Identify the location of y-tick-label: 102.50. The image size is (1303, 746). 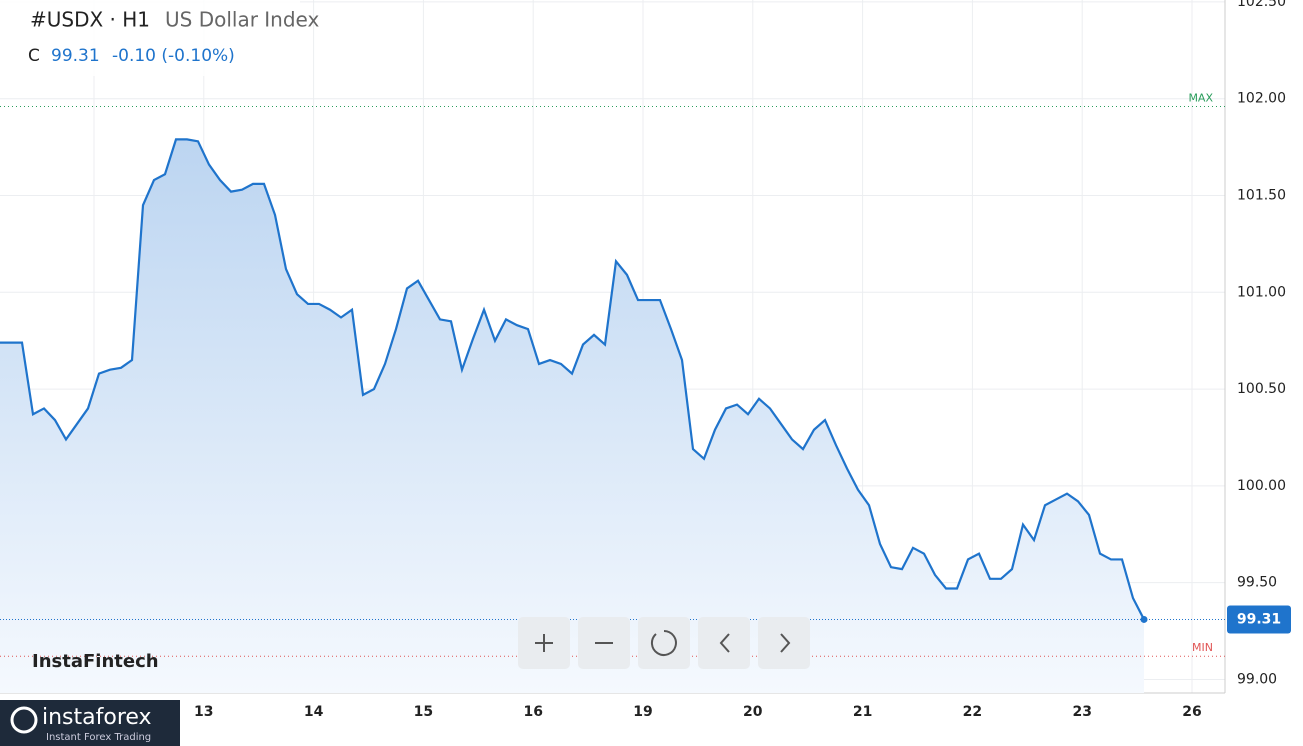
(1261, 5).